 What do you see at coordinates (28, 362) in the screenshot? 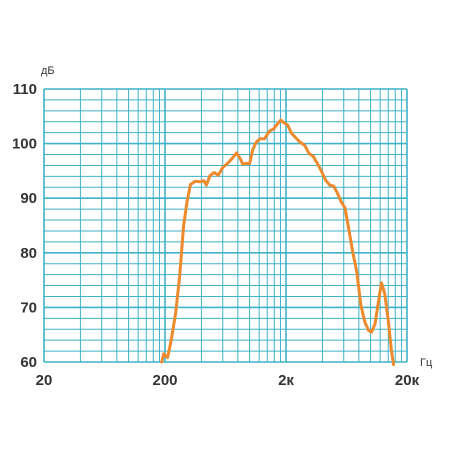
I see `y-tick-label: 60` at bounding box center [28, 362].